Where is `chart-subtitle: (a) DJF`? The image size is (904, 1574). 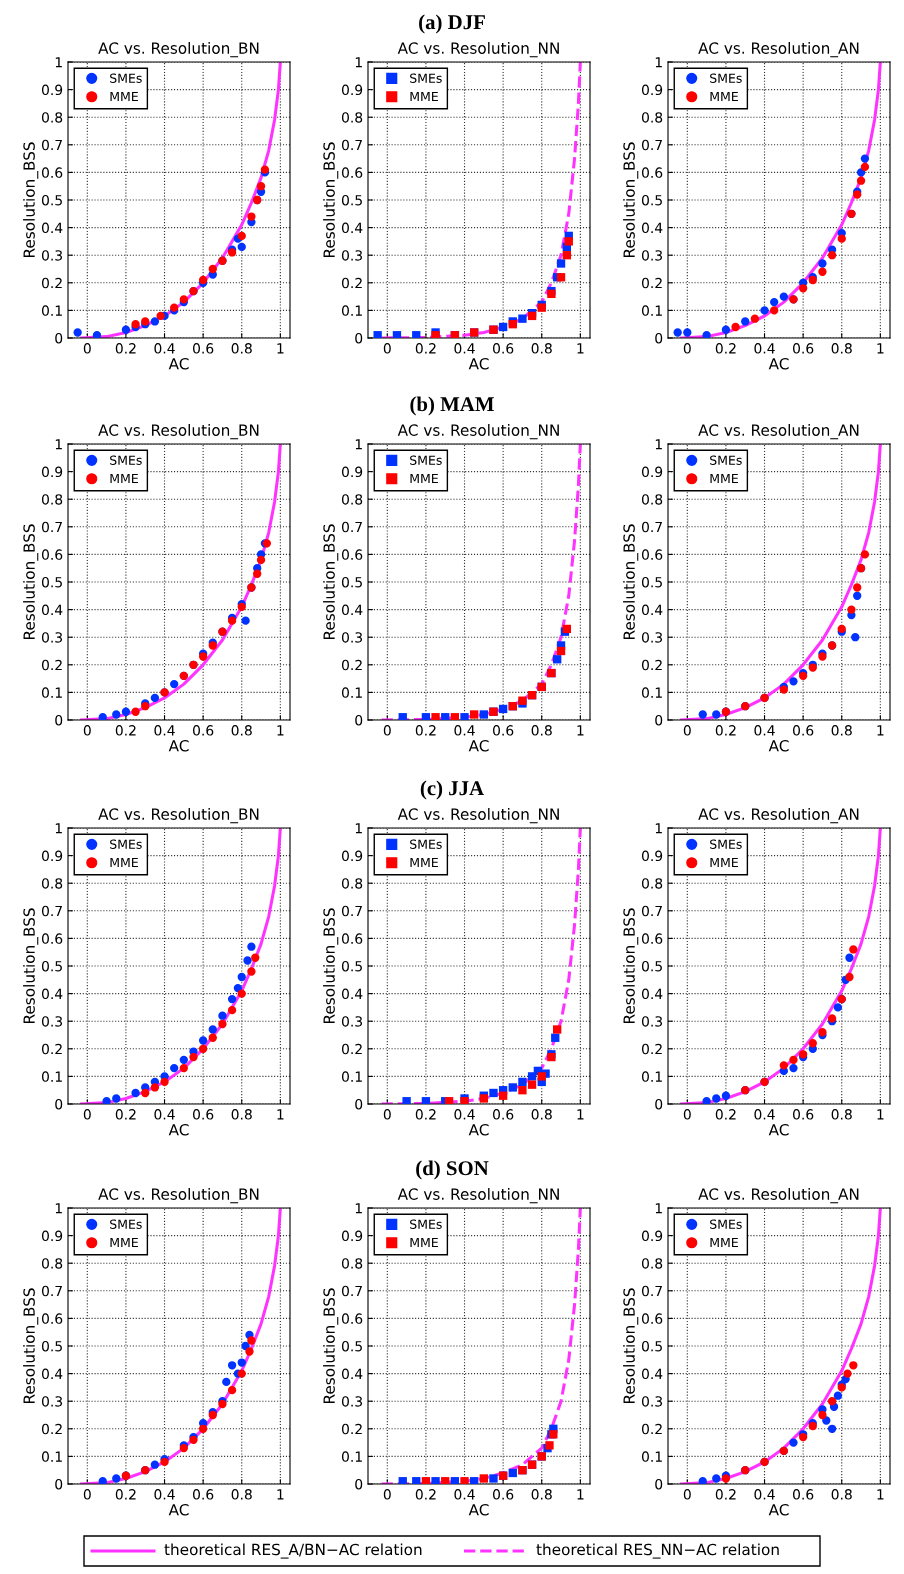 chart-subtitle: (a) DJF is located at coordinates (452, 24).